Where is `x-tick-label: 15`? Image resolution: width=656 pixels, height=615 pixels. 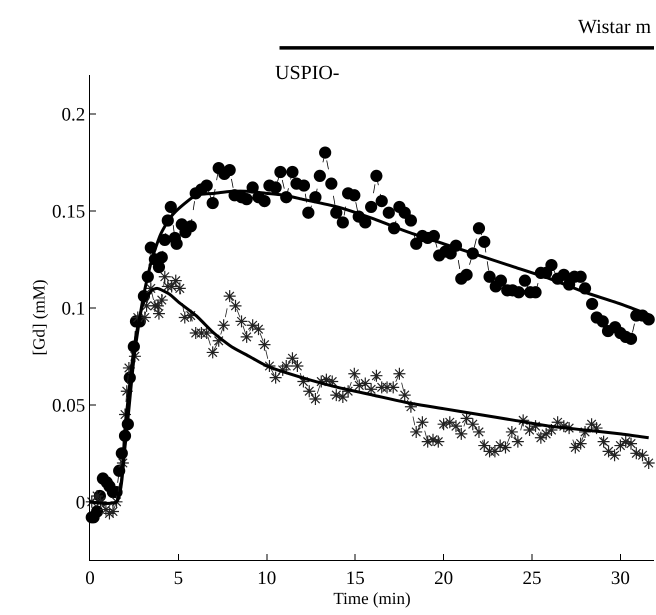
x-tick-label: 15 is located at coordinates (355, 578).